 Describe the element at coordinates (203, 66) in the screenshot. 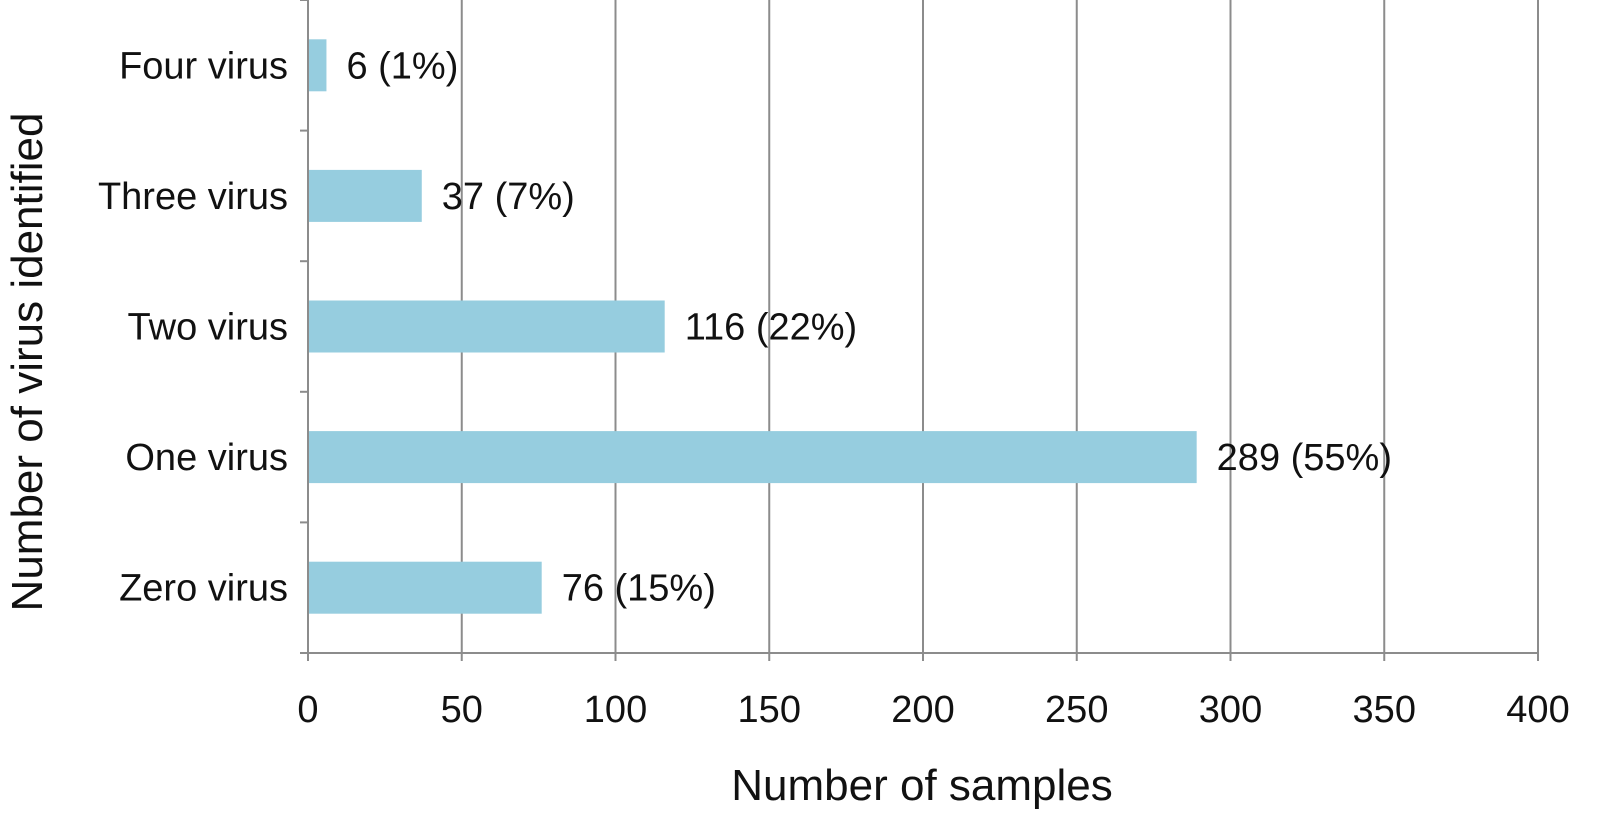

I see `y-category-label: Four virus` at that location.